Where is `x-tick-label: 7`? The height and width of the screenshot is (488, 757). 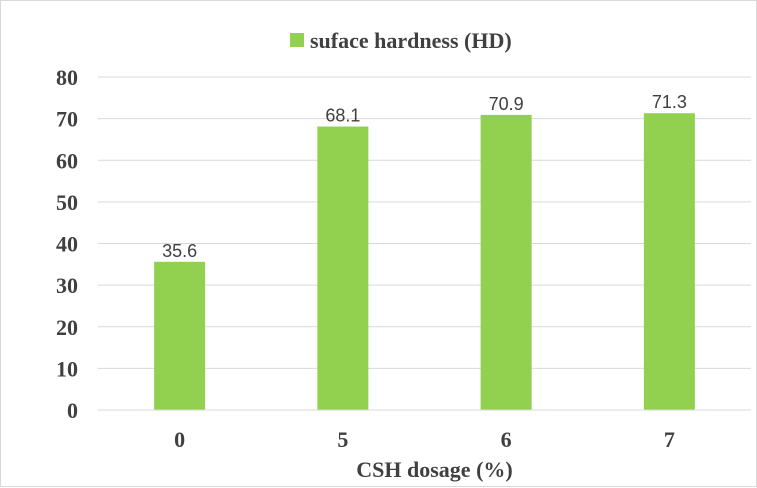
x-tick-label: 7 is located at coordinates (669, 439).